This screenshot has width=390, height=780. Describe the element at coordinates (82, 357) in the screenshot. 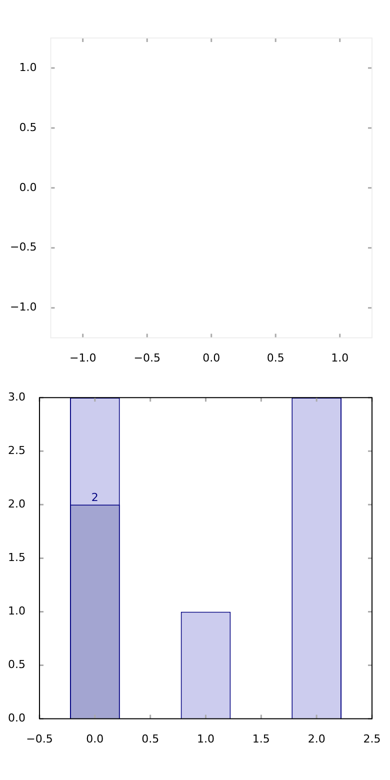

I see `x-tick-label: −1.0` at that location.